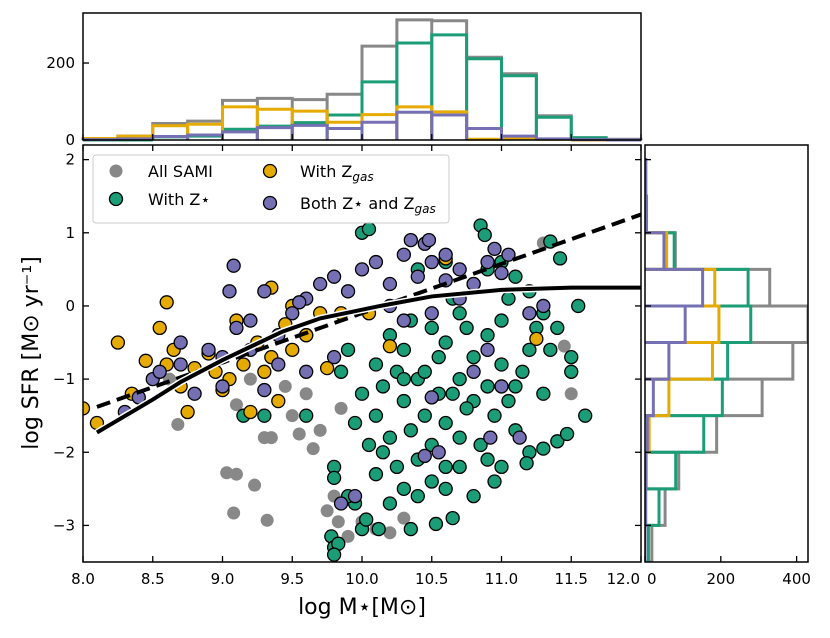 The width and height of the screenshot is (830, 638). Describe the element at coordinates (431, 579) in the screenshot. I see `x-tick-label: 10.5` at that location.